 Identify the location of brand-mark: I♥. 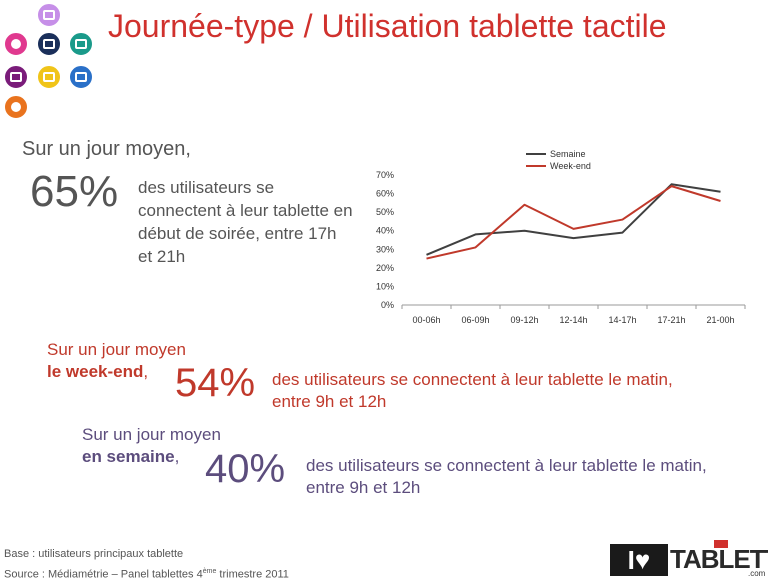
(639, 560).